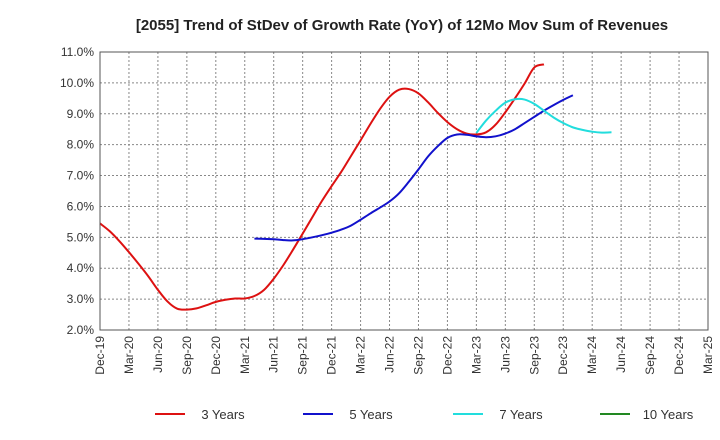 This screenshot has height=440, width=720. Describe the element at coordinates (414, 168) in the screenshot. I see `series-line-5-years` at that location.